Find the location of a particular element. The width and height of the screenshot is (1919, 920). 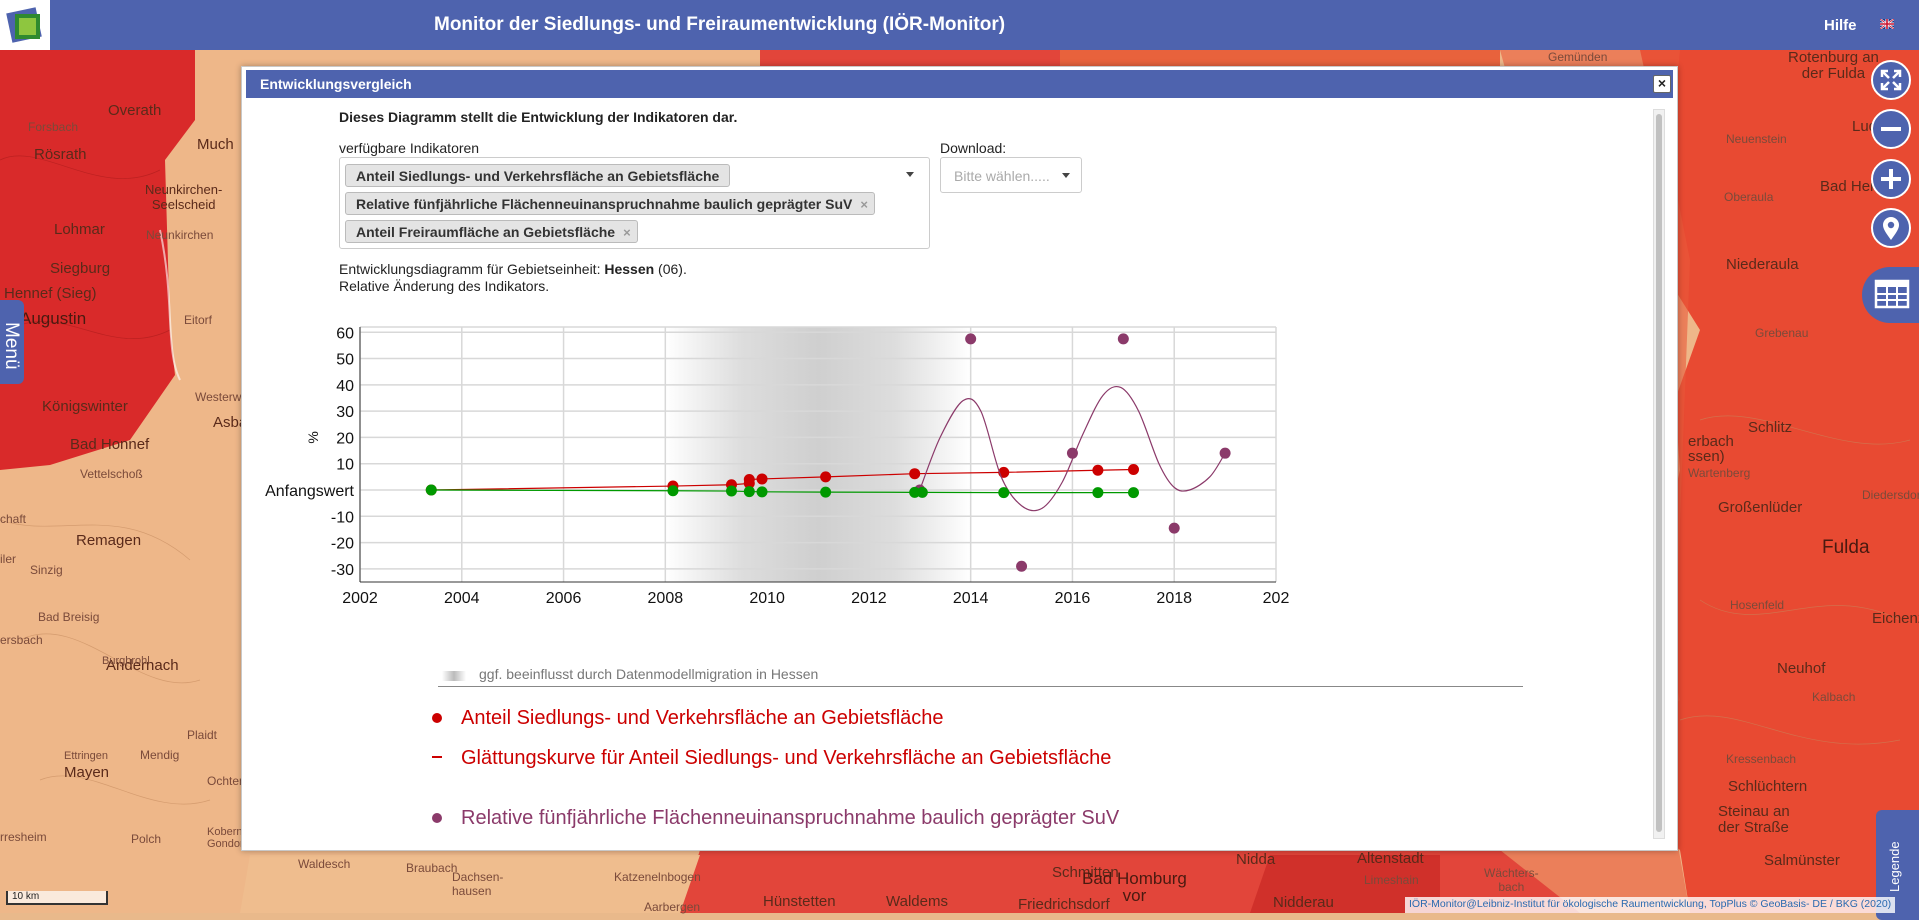

map-label: Altenstadt is located at coordinates (1390, 858).